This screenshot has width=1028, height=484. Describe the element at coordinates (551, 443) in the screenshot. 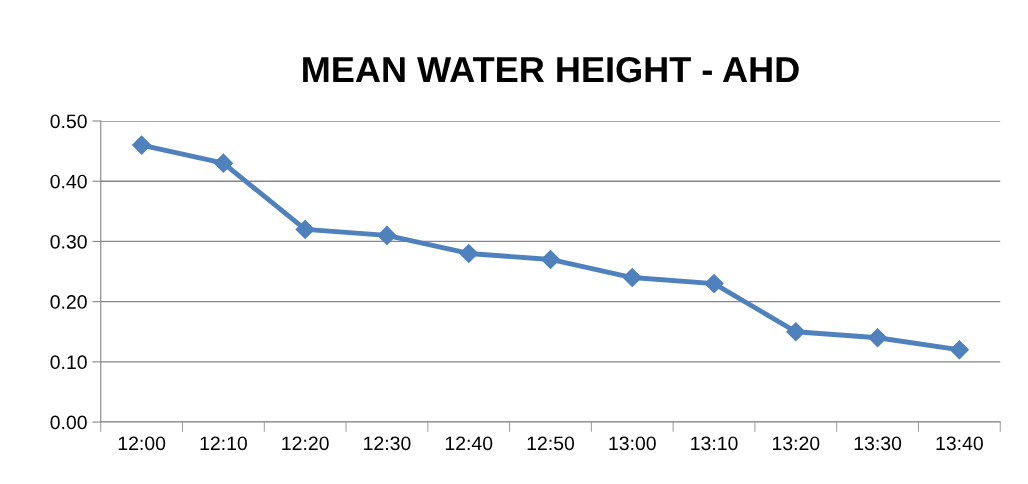

I see `x-tick-label: 12:50` at that location.